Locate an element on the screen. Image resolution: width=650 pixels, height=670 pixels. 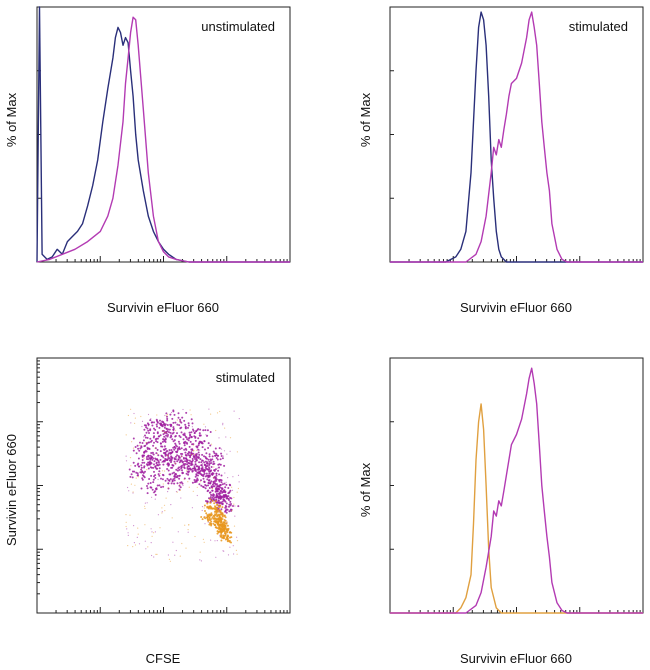
y-axis-label: % of Max is located at coordinates (365, 119).